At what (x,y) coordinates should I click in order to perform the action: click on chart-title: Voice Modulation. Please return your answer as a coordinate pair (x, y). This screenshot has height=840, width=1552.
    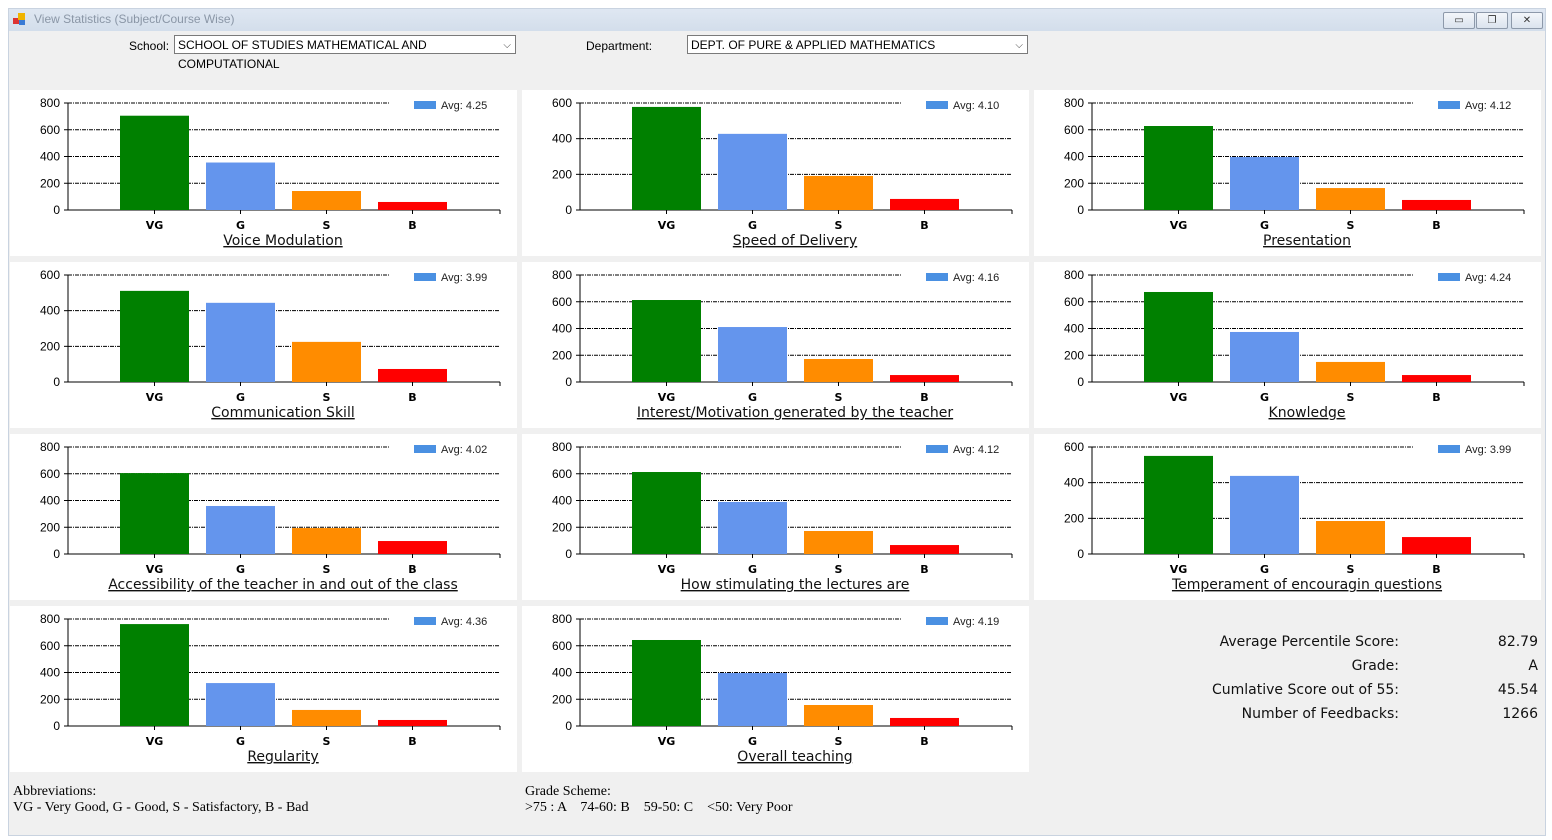
    Looking at the image, I should click on (282, 241).